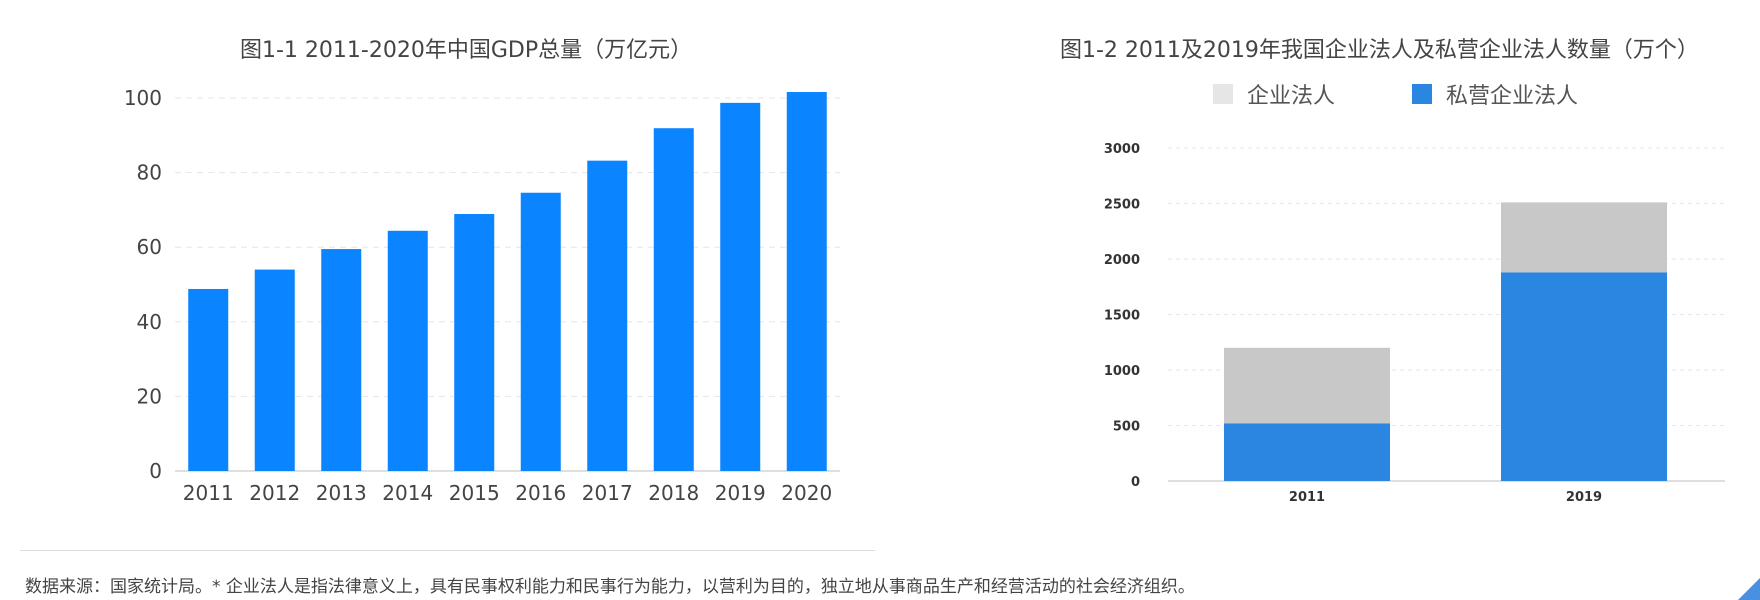 The image size is (1760, 600). Describe the element at coordinates (1291, 96) in the screenshot. I see `legend-label-enterprise: 企业法人` at that location.